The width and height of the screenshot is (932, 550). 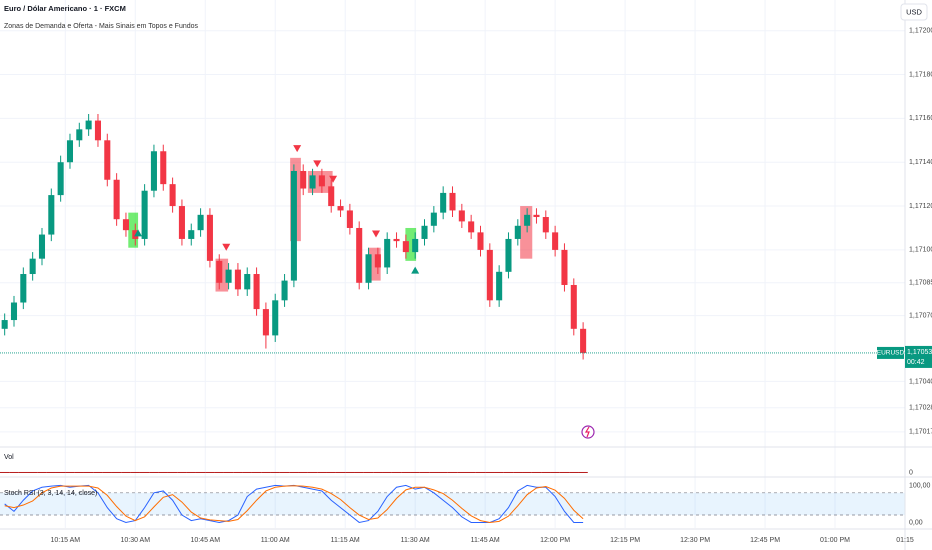 I want to click on currency-button, so click(x=914, y=12).